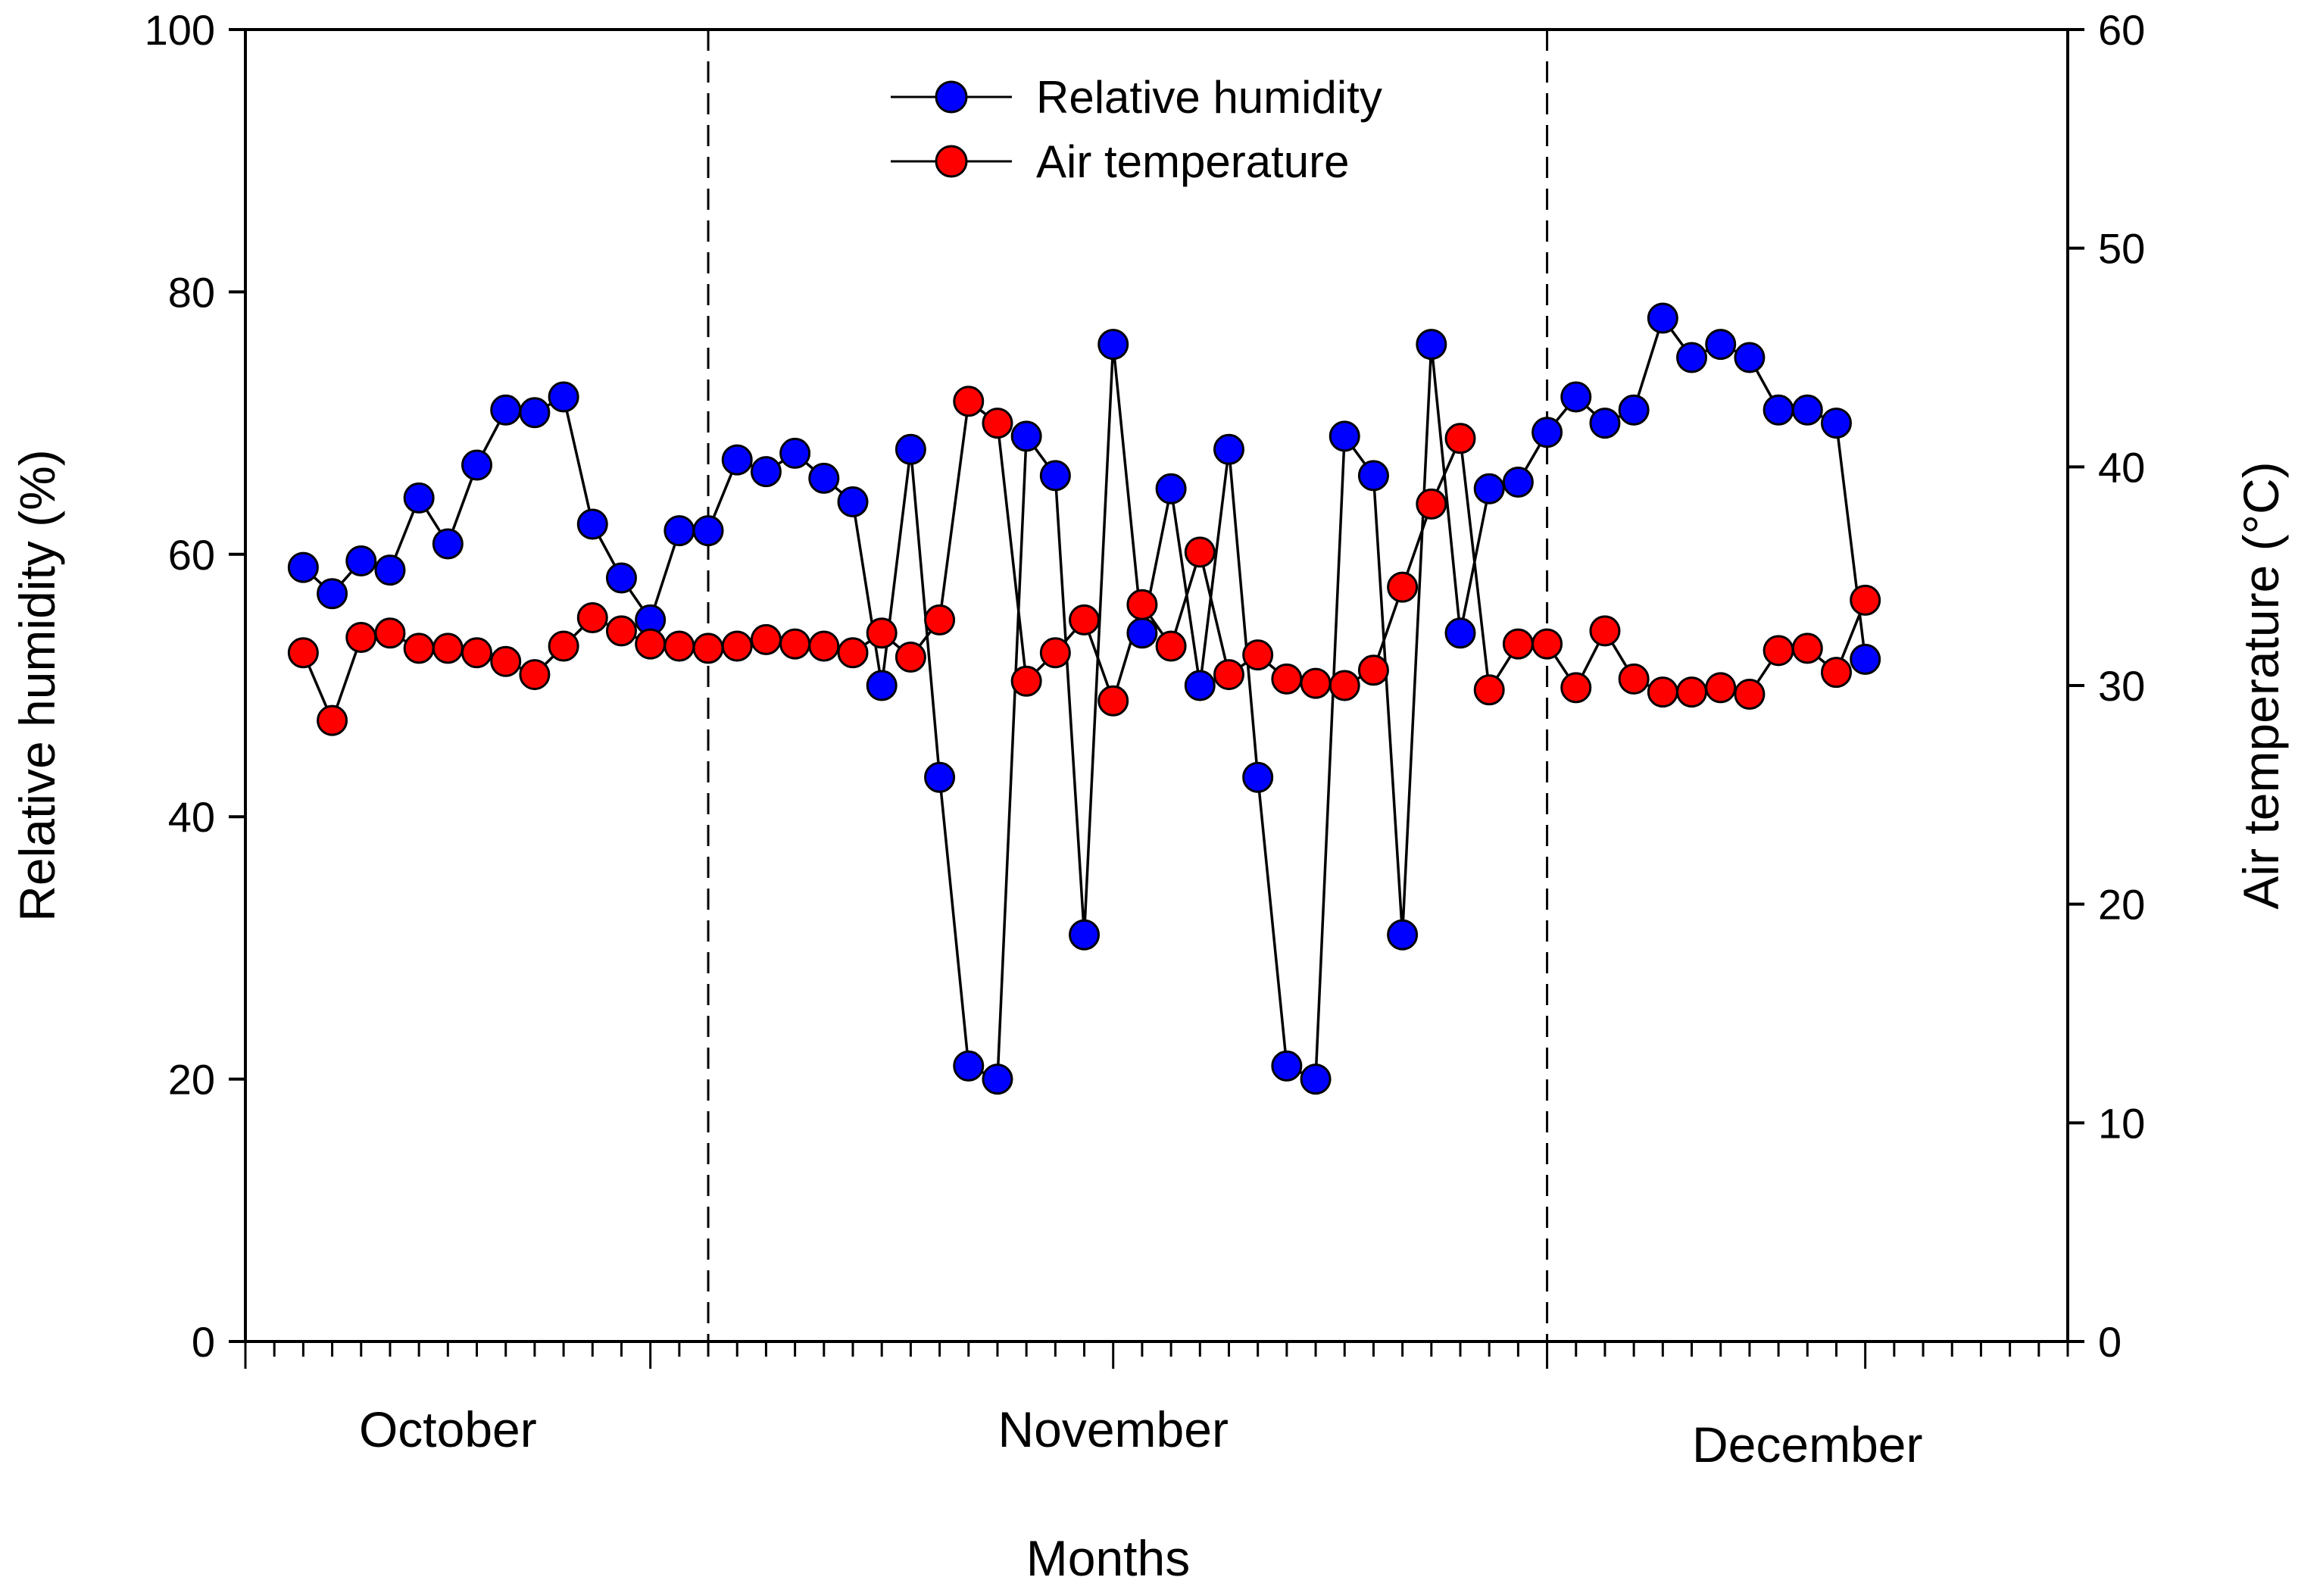  I want to click on month-label-november: November, so click(1113, 1429).